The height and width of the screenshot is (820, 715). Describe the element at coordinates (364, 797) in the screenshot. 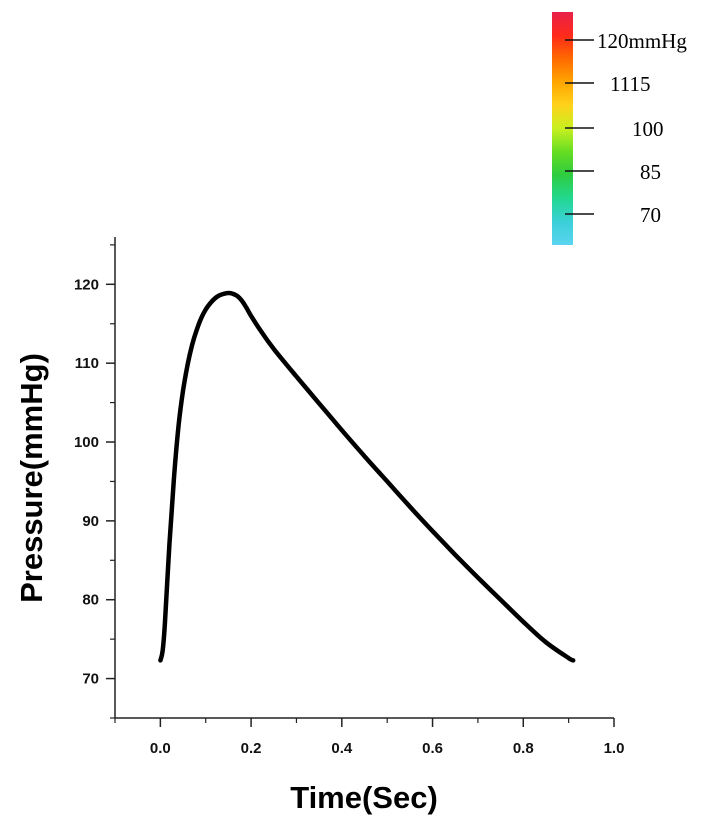

I see `x-axis-title: Time(Sec)` at that location.